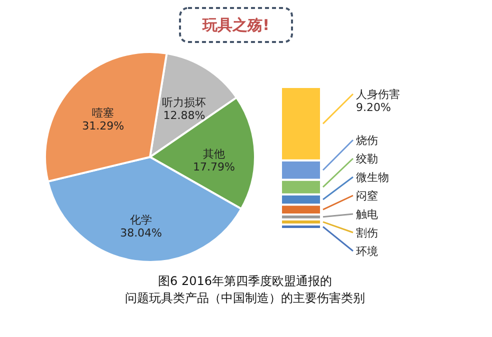 The height and width of the screenshot is (337, 492). I want to click on text: 环境, so click(367, 251).